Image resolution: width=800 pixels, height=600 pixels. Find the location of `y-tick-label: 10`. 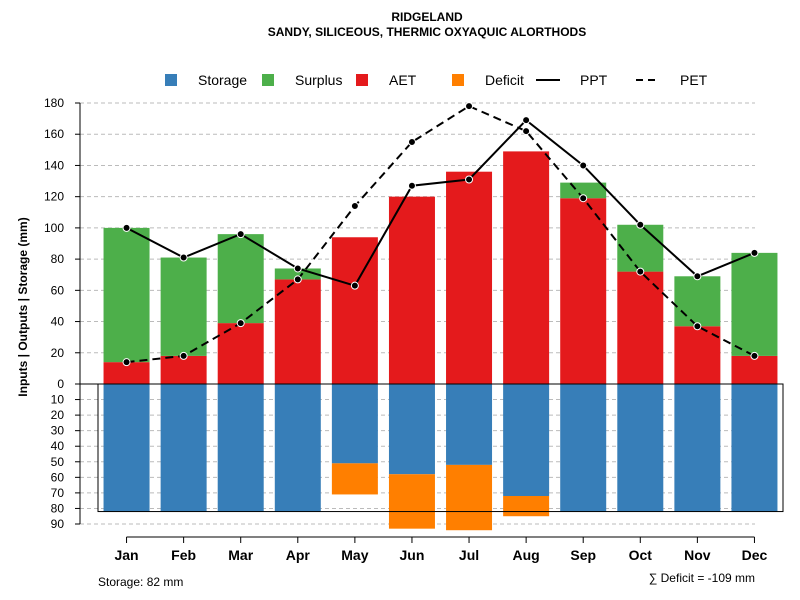

y-tick-label: 10 is located at coordinates (58, 400).